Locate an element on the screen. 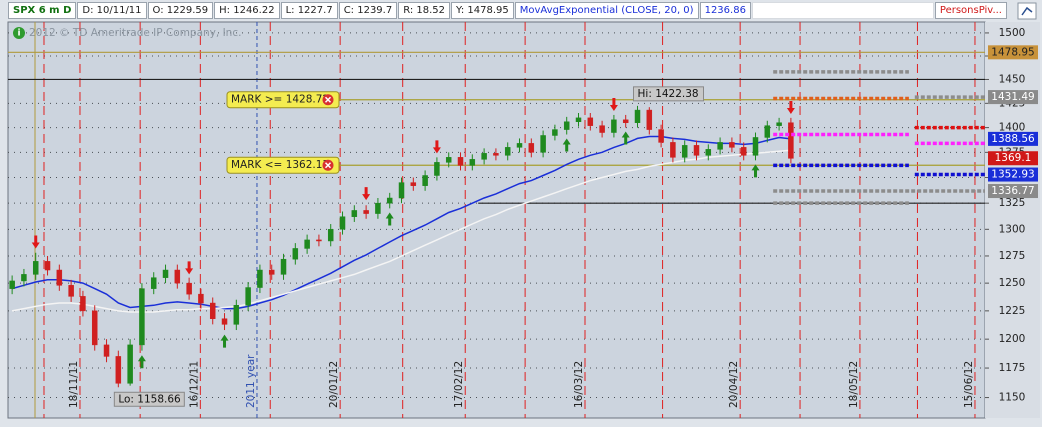 The image size is (1042, 427). y-tick-label: 1300 is located at coordinates (1012, 229).